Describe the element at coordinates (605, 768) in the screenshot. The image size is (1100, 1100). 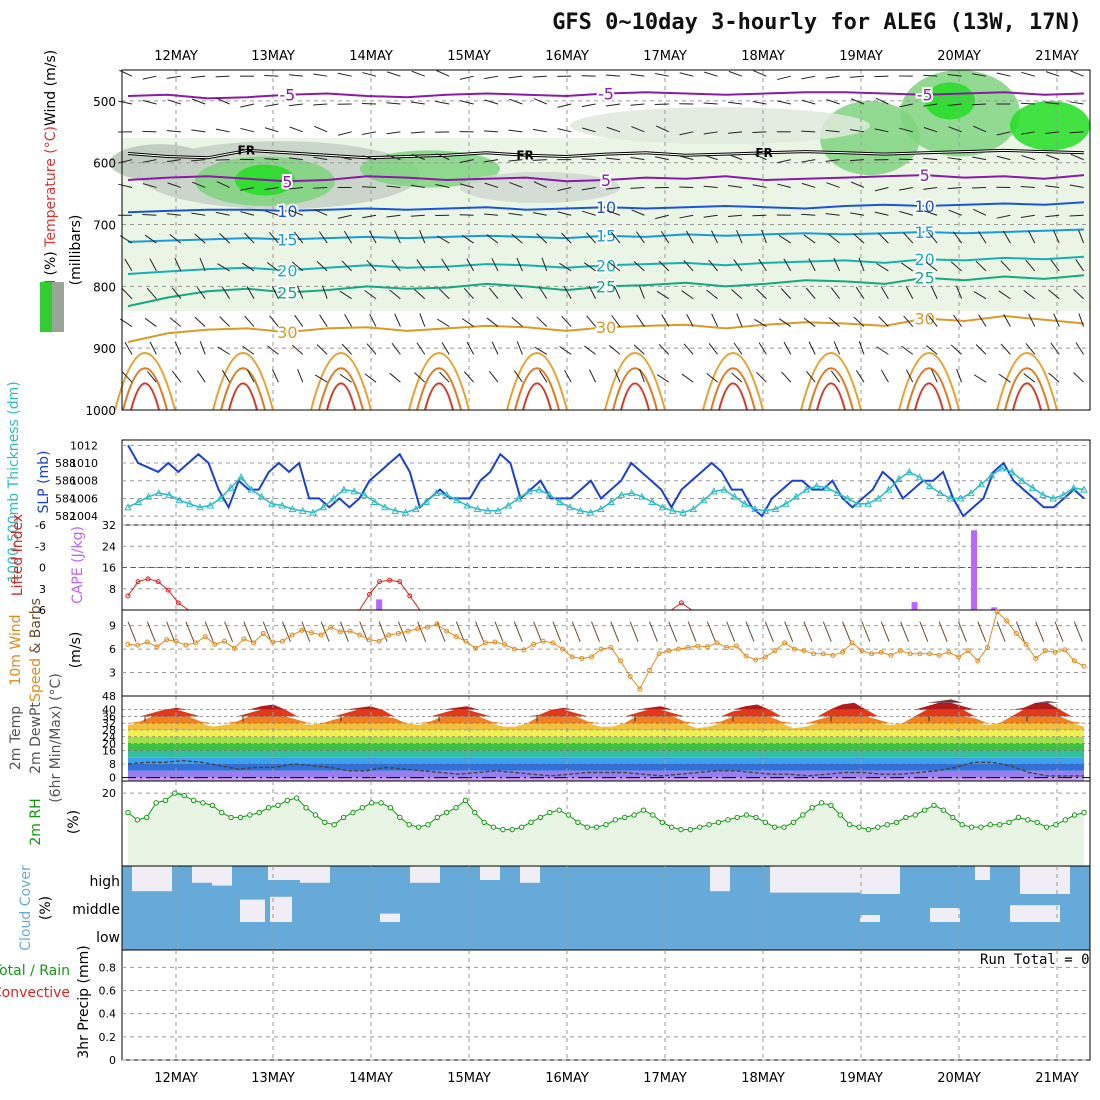
I see `dewpoint-series-line` at that location.